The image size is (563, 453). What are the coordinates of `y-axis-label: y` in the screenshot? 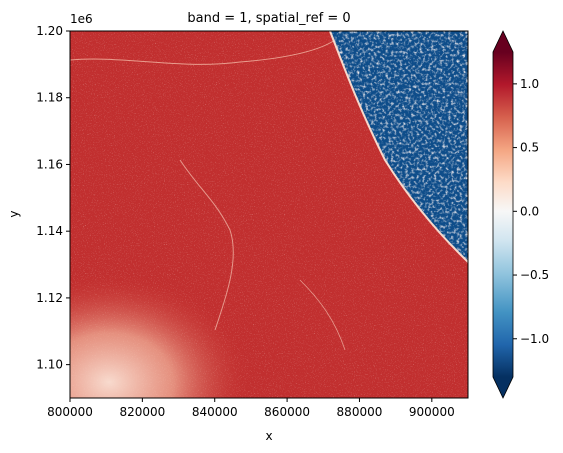 It's located at (14, 213).